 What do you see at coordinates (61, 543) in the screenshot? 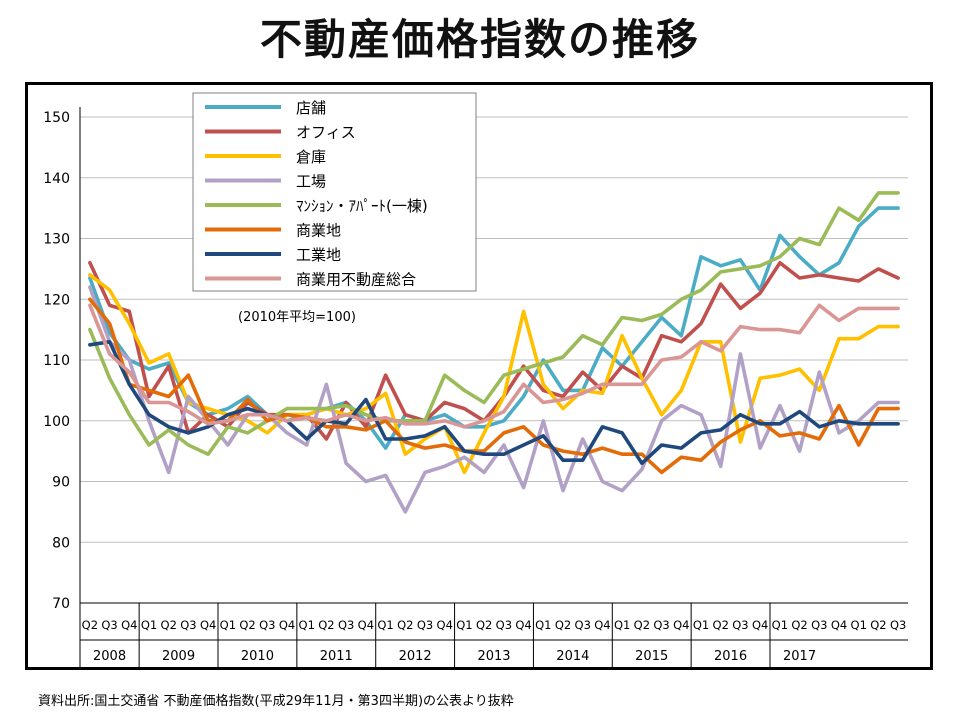
I see `y-tick-label: 80` at bounding box center [61, 543].